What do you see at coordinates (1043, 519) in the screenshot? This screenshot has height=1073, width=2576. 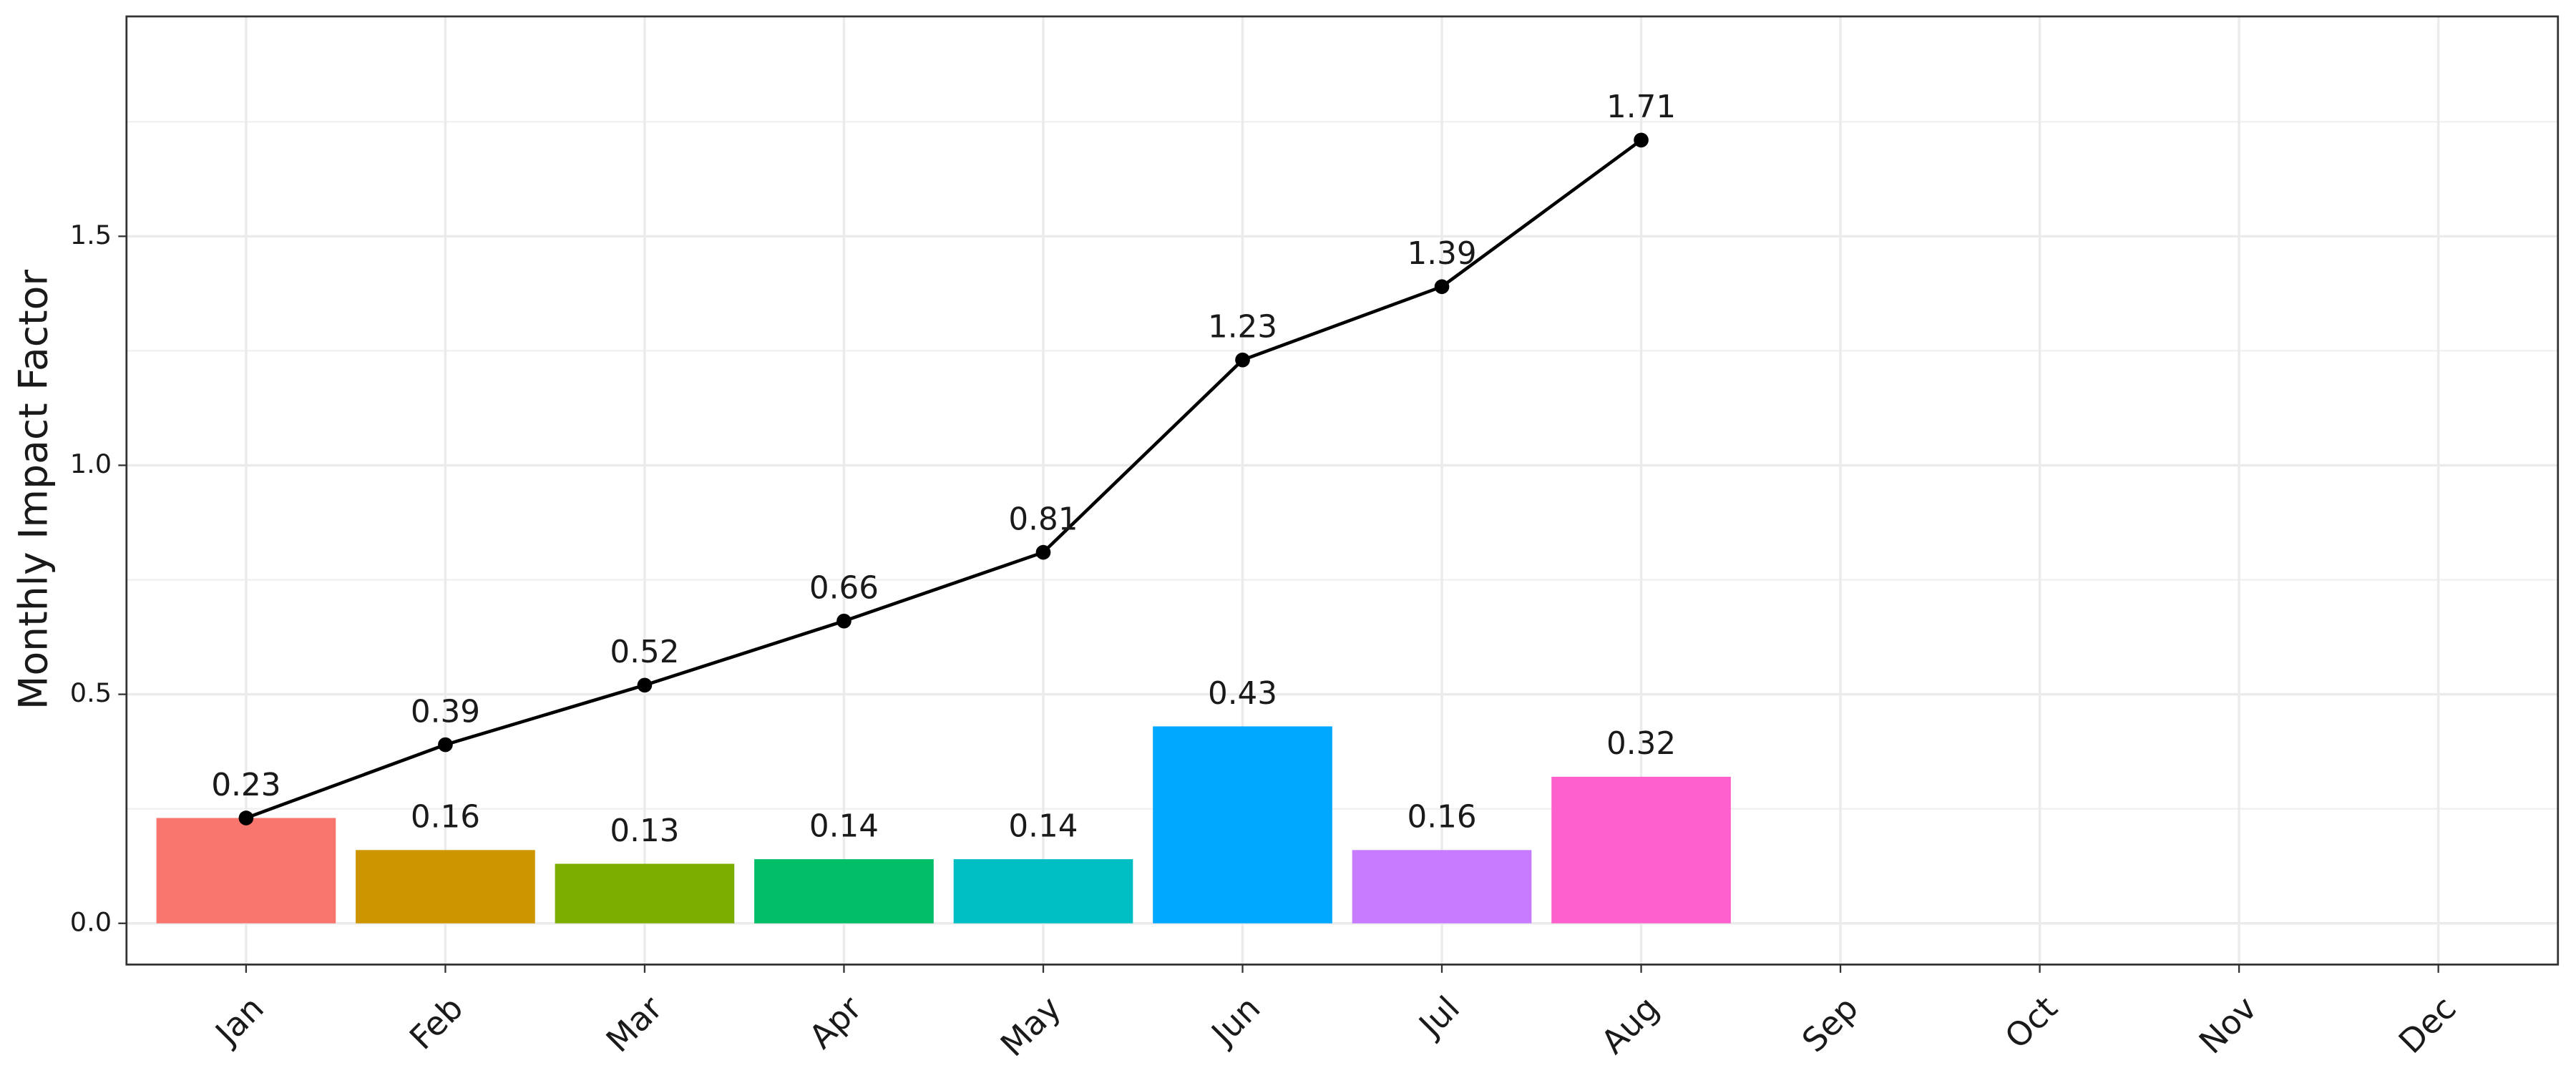 I see `line-value-label: 0.81` at bounding box center [1043, 519].